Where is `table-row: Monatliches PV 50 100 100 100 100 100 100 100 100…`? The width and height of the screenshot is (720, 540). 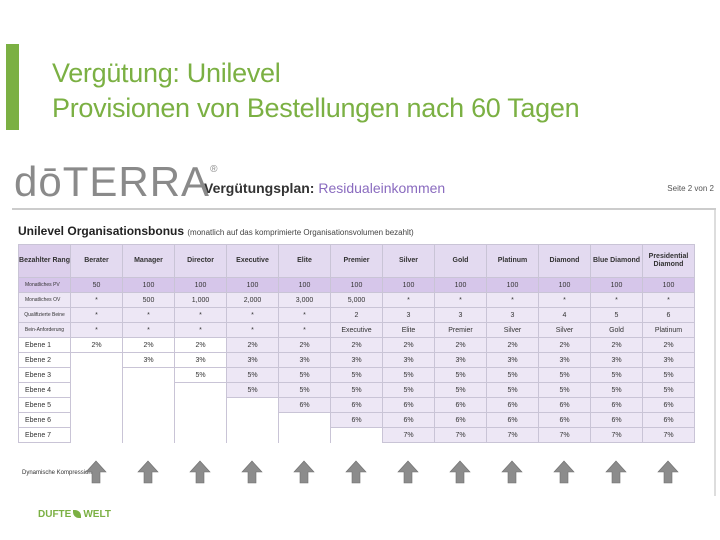
table-row: Monatliches PV 50 100 100 100 100 100 100 100 100… is located at coordinates (356, 285).